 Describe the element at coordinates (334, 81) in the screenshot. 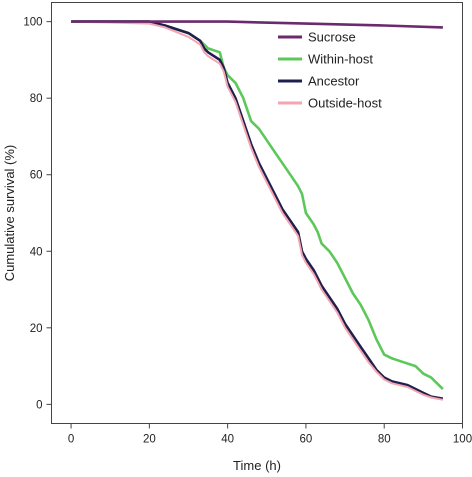

I see `legend-label-ancestor: Ancestor` at that location.